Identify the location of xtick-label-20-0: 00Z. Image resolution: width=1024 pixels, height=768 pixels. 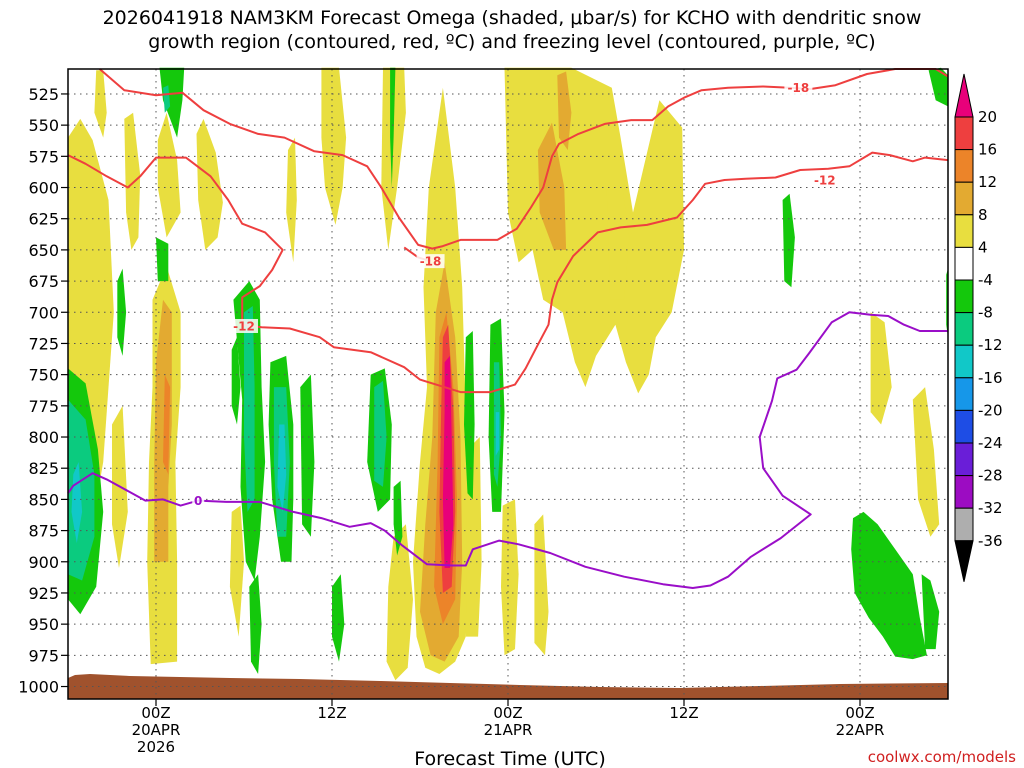
(507, 713).